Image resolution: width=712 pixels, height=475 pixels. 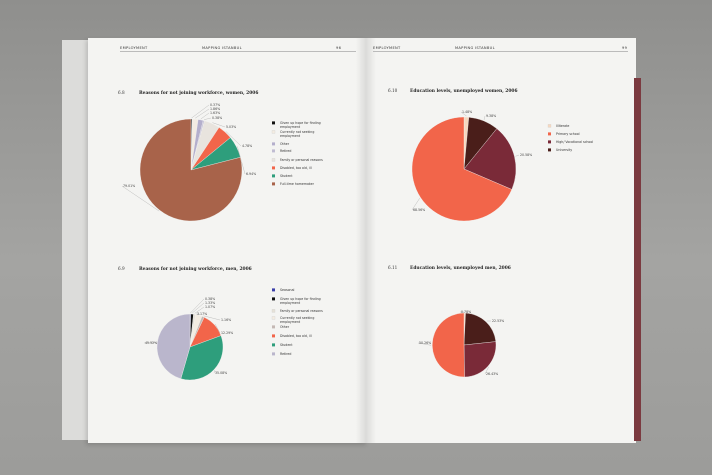 What do you see at coordinates (121, 268) in the screenshot?
I see `chart-number: 6.9` at bounding box center [121, 268].